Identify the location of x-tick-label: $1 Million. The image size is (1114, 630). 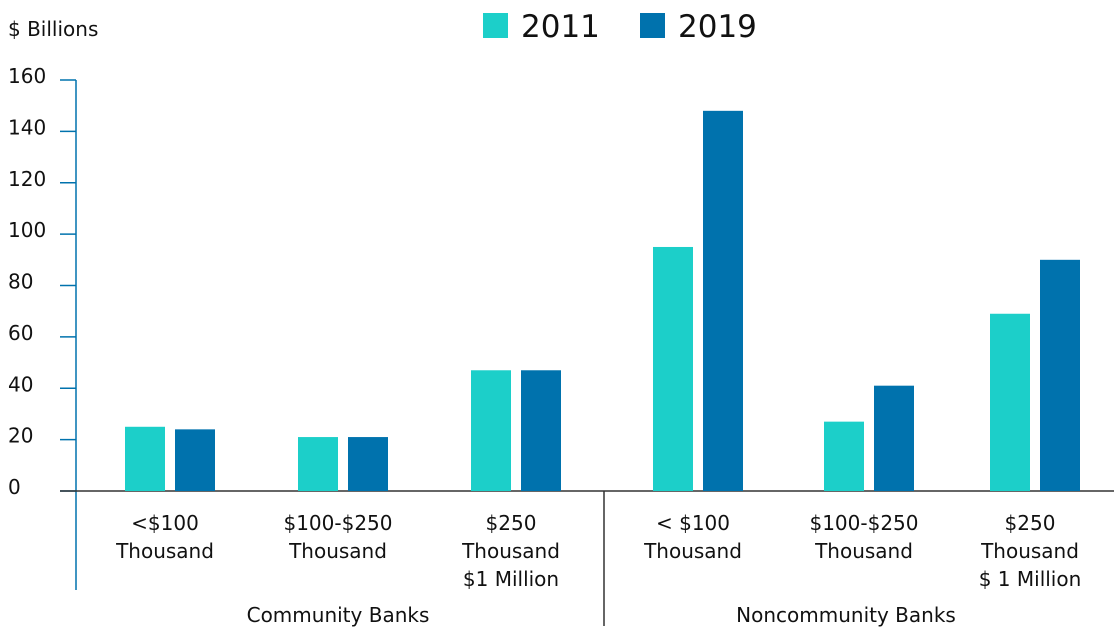
(511, 579).